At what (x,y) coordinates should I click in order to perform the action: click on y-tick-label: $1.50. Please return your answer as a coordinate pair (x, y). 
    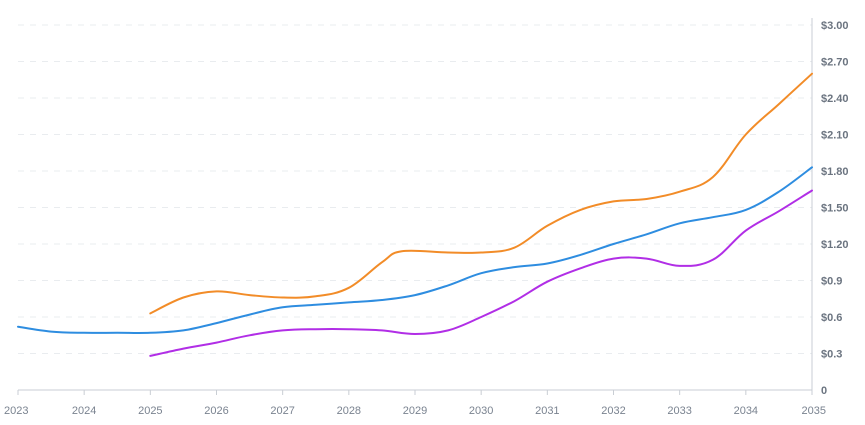
    Looking at the image, I should click on (835, 209).